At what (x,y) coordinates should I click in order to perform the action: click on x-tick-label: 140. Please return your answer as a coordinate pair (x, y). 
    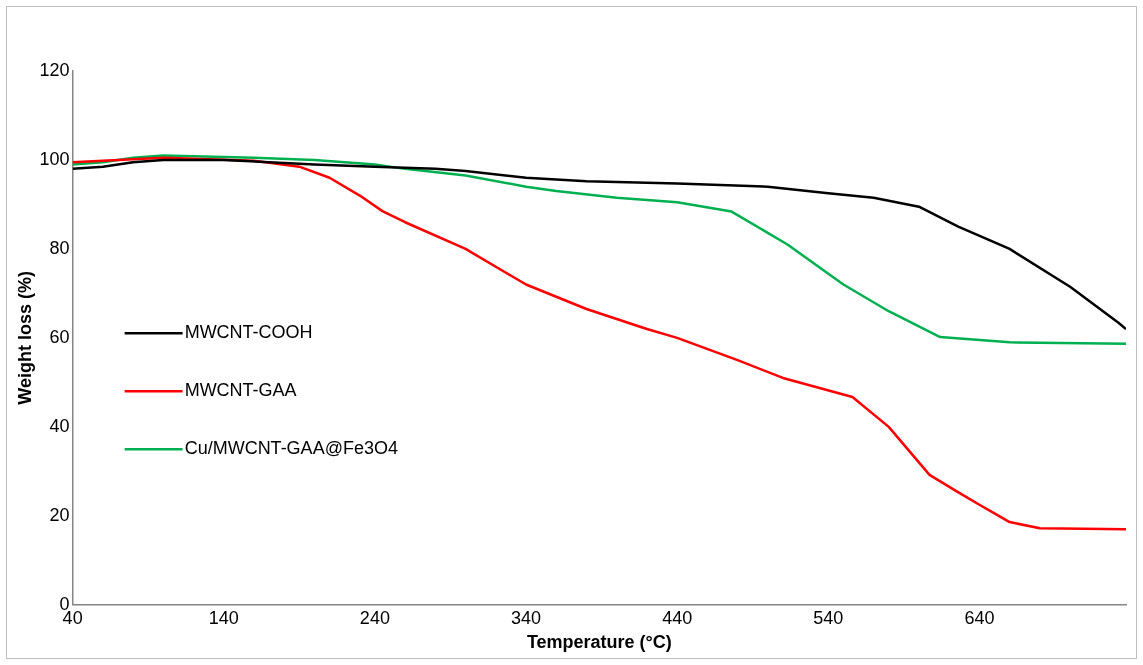
    Looking at the image, I should click on (223, 617).